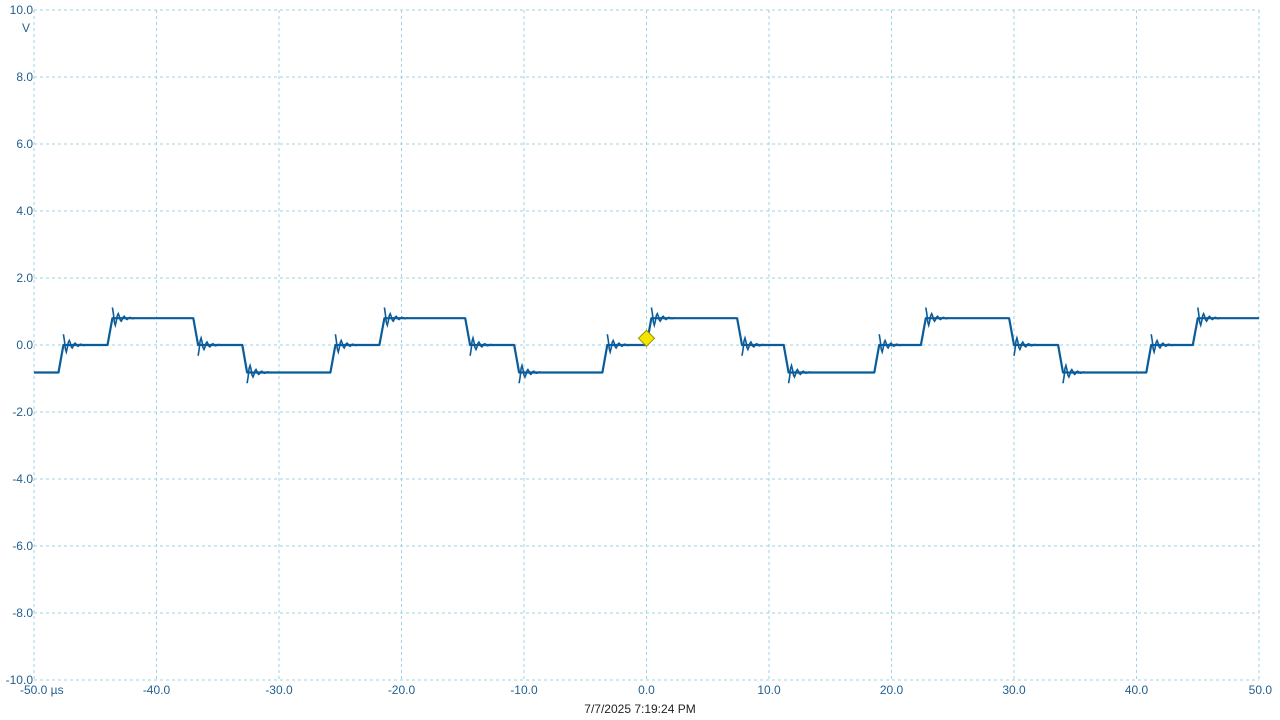  I want to click on x-tick-label: -10.0, so click(524, 690).